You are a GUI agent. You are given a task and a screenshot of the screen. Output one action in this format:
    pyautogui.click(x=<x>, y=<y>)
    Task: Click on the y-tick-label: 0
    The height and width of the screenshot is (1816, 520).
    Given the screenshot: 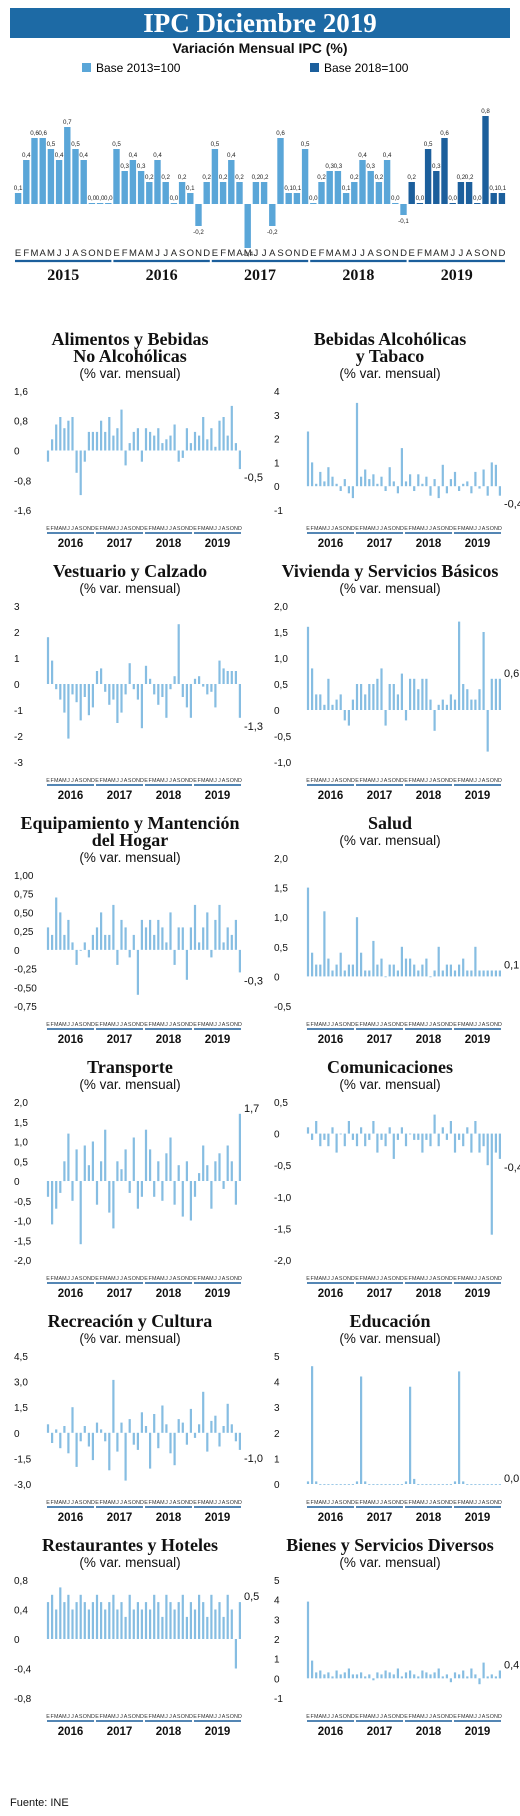 What is the action you would take?
    pyautogui.click(x=17, y=951)
    